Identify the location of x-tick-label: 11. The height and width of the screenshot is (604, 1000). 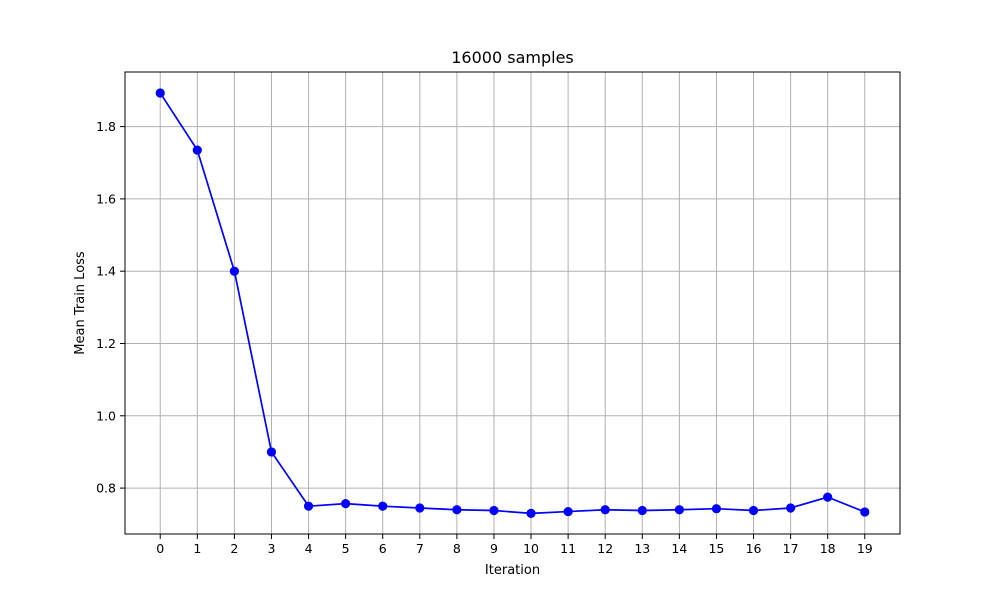
(568, 548).